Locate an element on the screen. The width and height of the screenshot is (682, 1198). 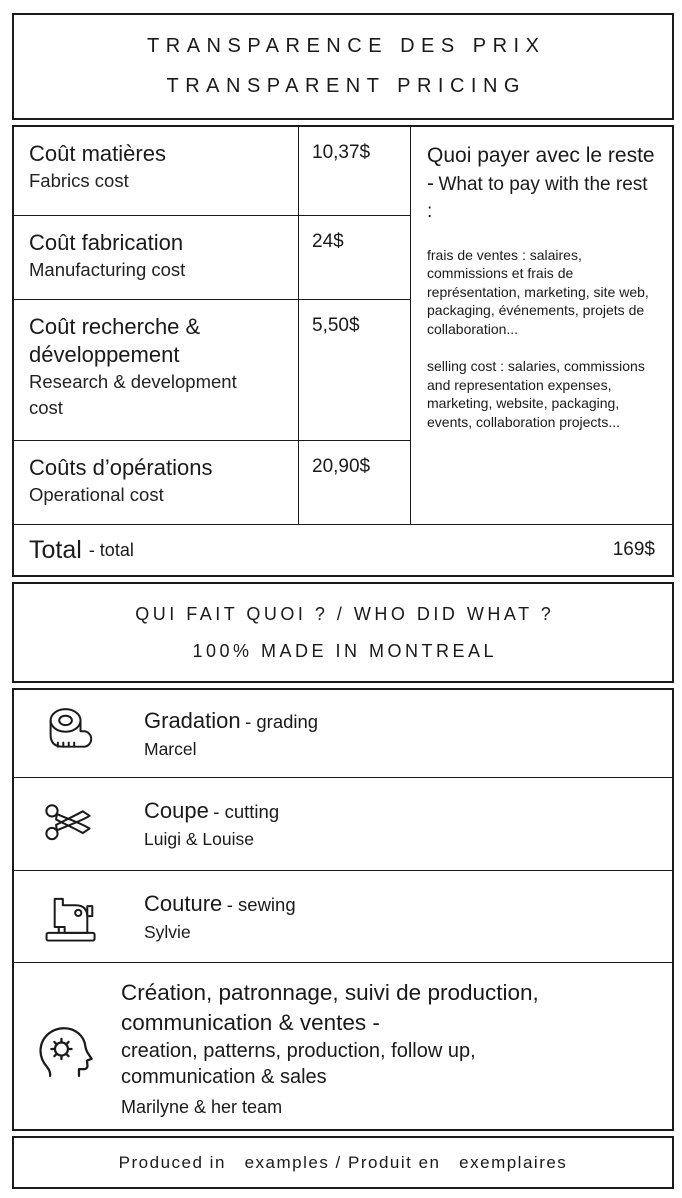
who-did-what-title: QUI FAIT QUOI ? / WHO DID WHAT ? is located at coordinates (345, 613).